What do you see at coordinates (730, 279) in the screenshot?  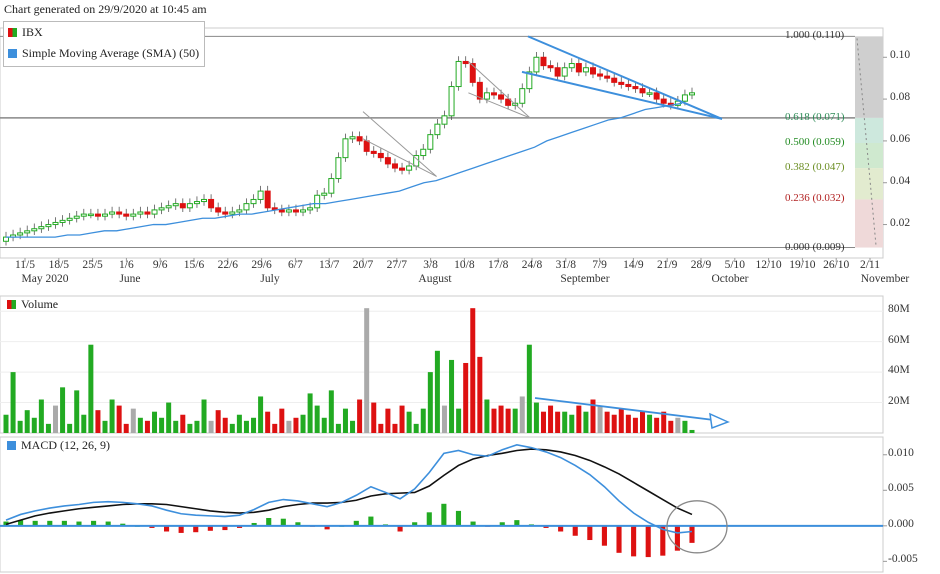 I see `month-label: October` at bounding box center [730, 279].